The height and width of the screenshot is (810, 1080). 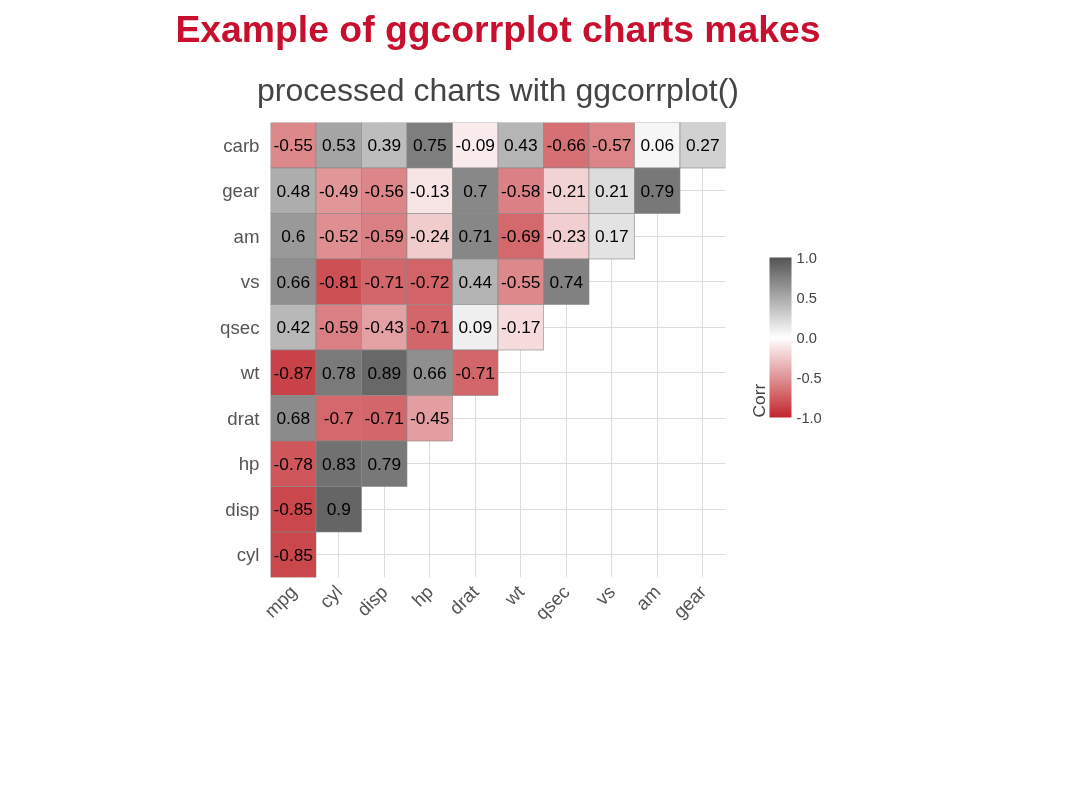 What do you see at coordinates (475, 145) in the screenshot?
I see `data-label: -0.09` at bounding box center [475, 145].